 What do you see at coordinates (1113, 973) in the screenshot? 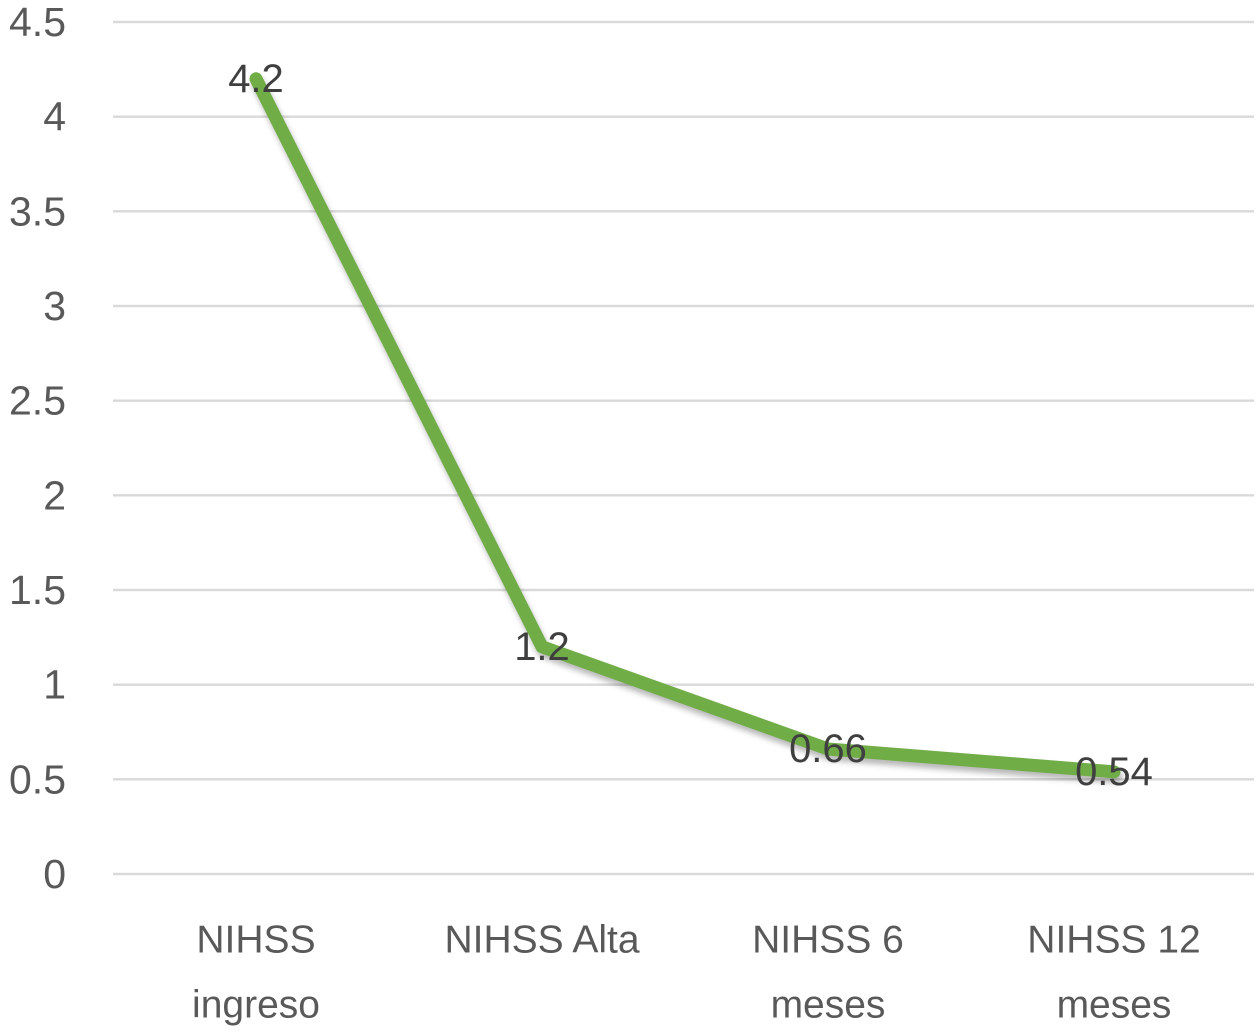
I see `x-axis-category-label: NIHSS 12 meses` at bounding box center [1113, 973].